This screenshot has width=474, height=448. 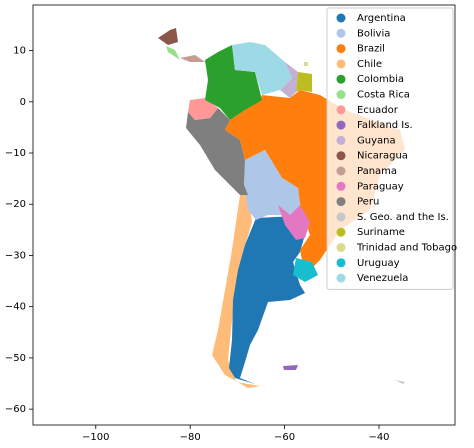 I want to click on legend-label: Ecuador, so click(x=378, y=110).